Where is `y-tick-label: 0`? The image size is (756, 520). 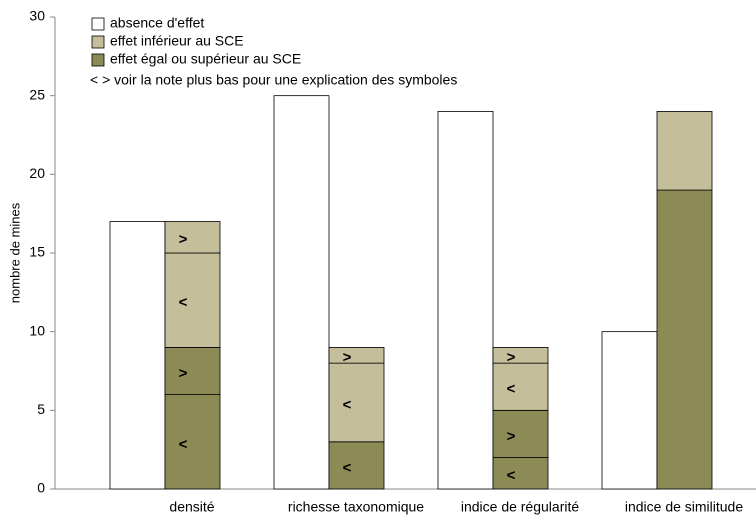 y-tick-label: 0 is located at coordinates (41, 488).